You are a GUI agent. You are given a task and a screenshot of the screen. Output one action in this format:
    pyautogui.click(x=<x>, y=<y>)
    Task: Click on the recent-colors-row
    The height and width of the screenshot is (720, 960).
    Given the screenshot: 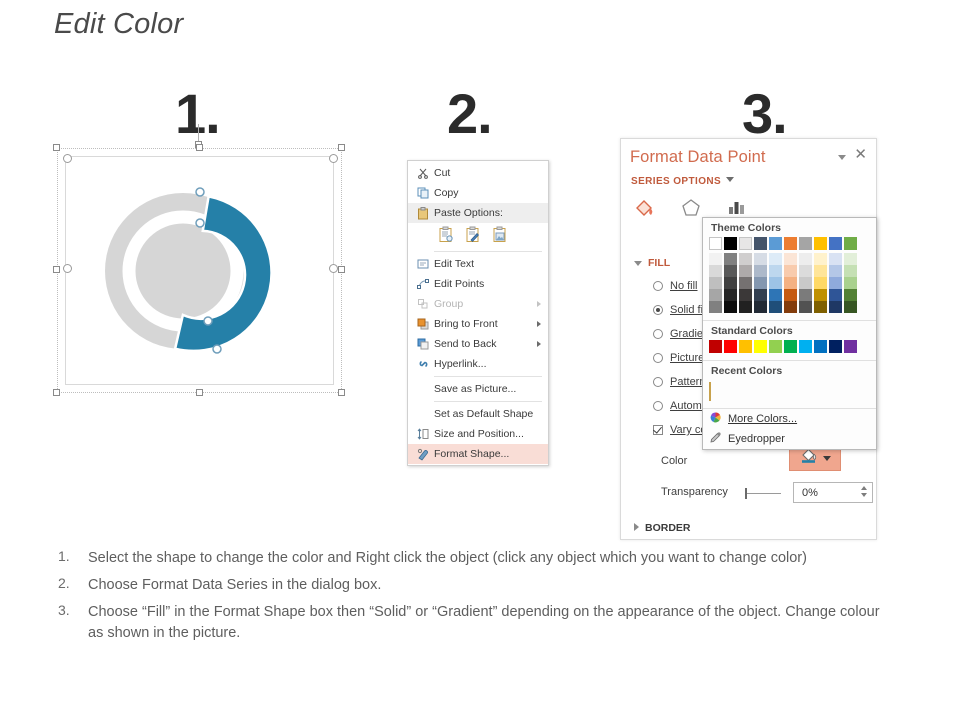 What is the action you would take?
    pyautogui.click(x=789, y=392)
    